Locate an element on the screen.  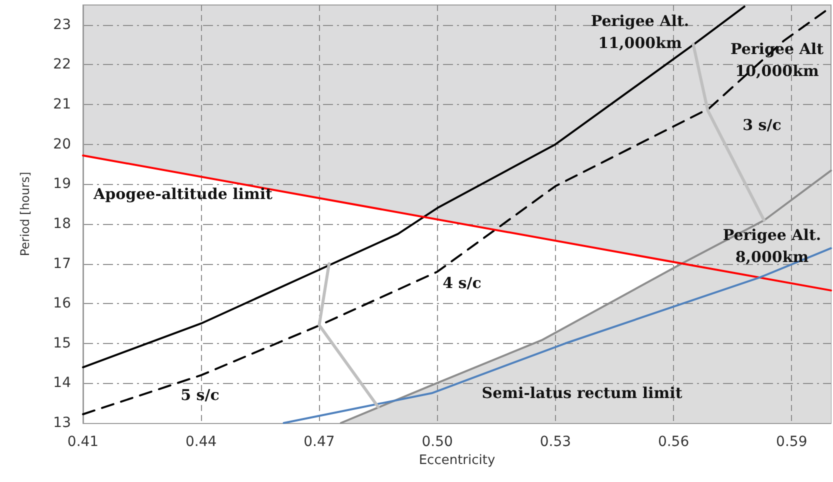
y-tick-label: 23 is located at coordinates (62, 24).